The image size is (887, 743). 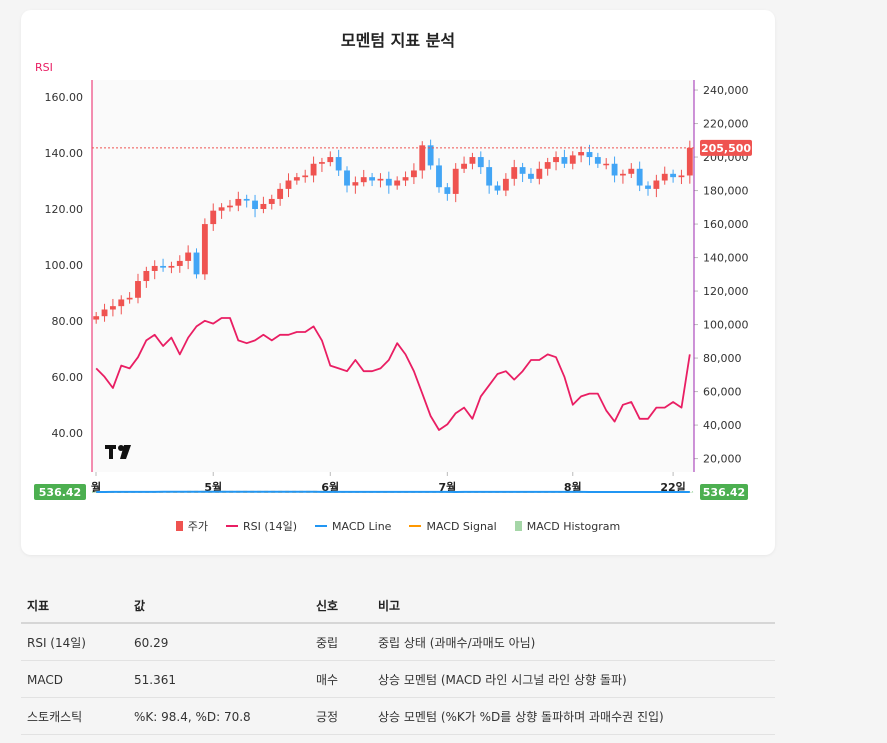 I want to click on legend-item: MACD Histogram, so click(x=567, y=526).